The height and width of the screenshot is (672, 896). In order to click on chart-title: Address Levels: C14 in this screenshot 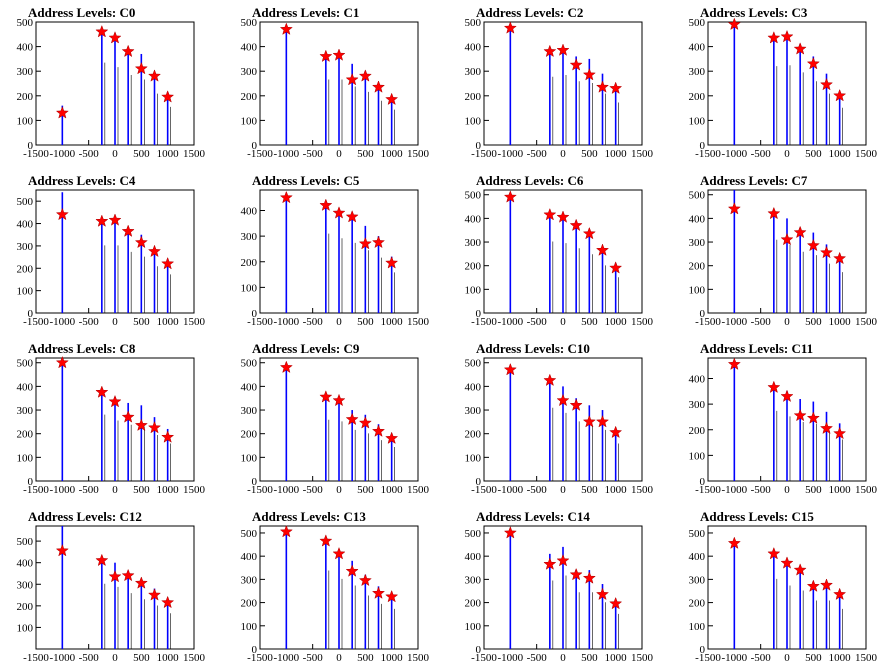, I will do `click(533, 516)`.